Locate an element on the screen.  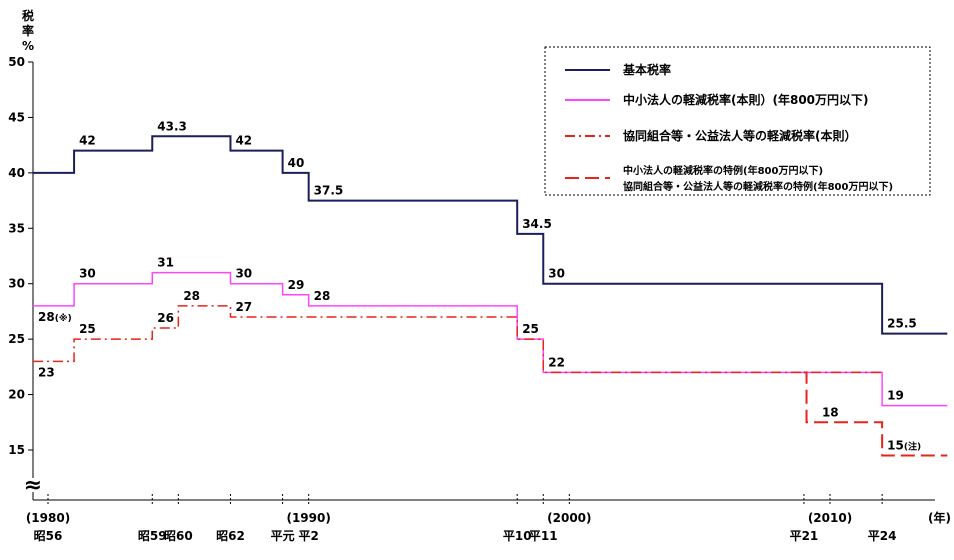
data-label: 25.5 is located at coordinates (902, 324).